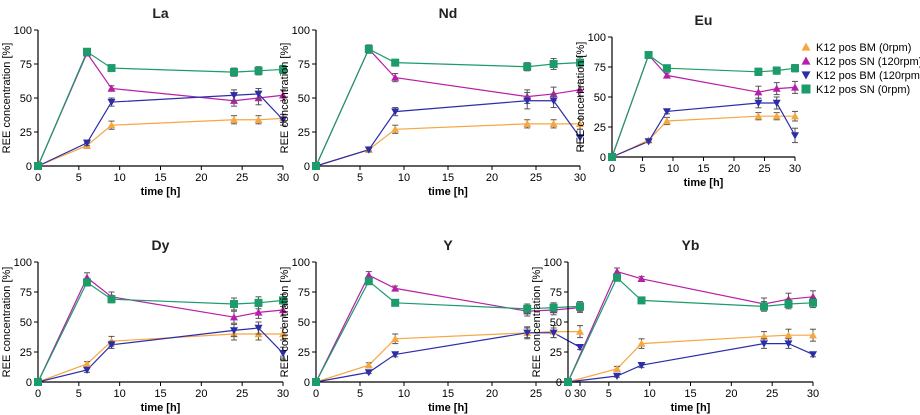 This screenshot has width=920, height=415. Describe the element at coordinates (160, 13) in the screenshot. I see `panel-title: La` at that location.